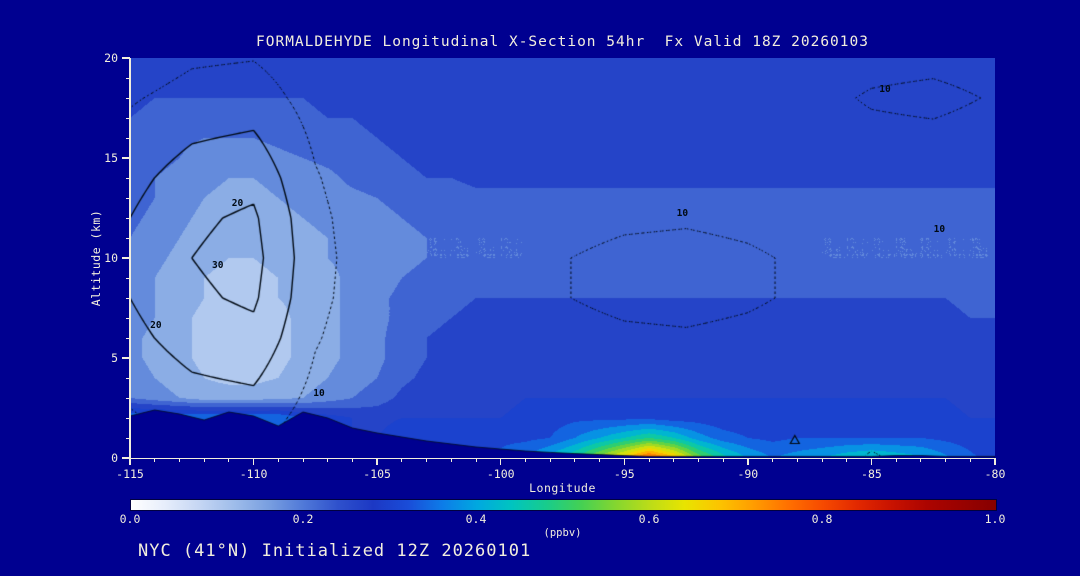 Image resolution: width=1080 pixels, height=576 pixels. What do you see at coordinates (111, 58) in the screenshot?
I see `y-tick-label: 20` at bounding box center [111, 58].